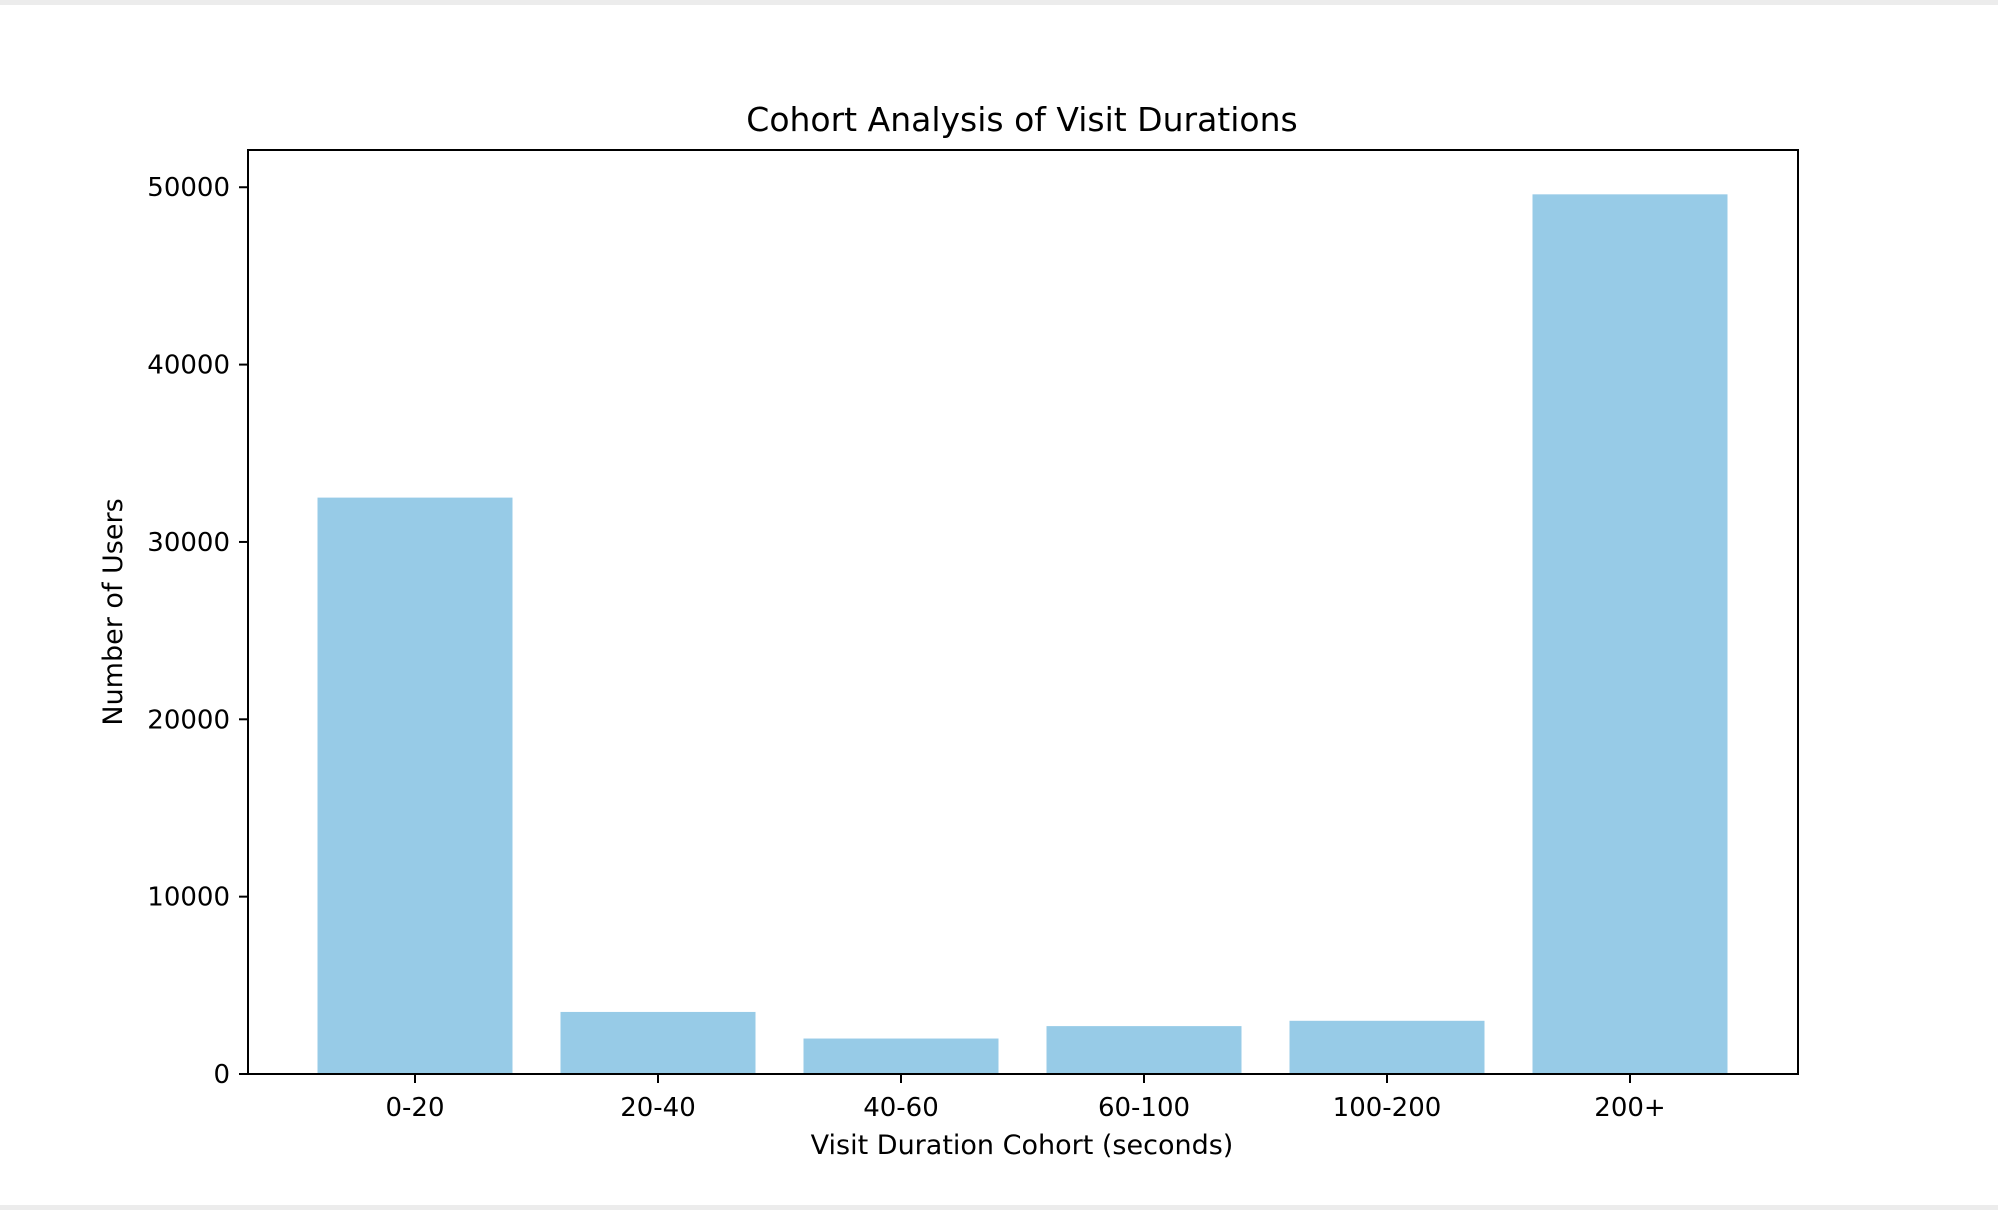 This screenshot has height=1210, width=1998. I want to click on x-tick-label: 60-100, so click(1144, 1108).